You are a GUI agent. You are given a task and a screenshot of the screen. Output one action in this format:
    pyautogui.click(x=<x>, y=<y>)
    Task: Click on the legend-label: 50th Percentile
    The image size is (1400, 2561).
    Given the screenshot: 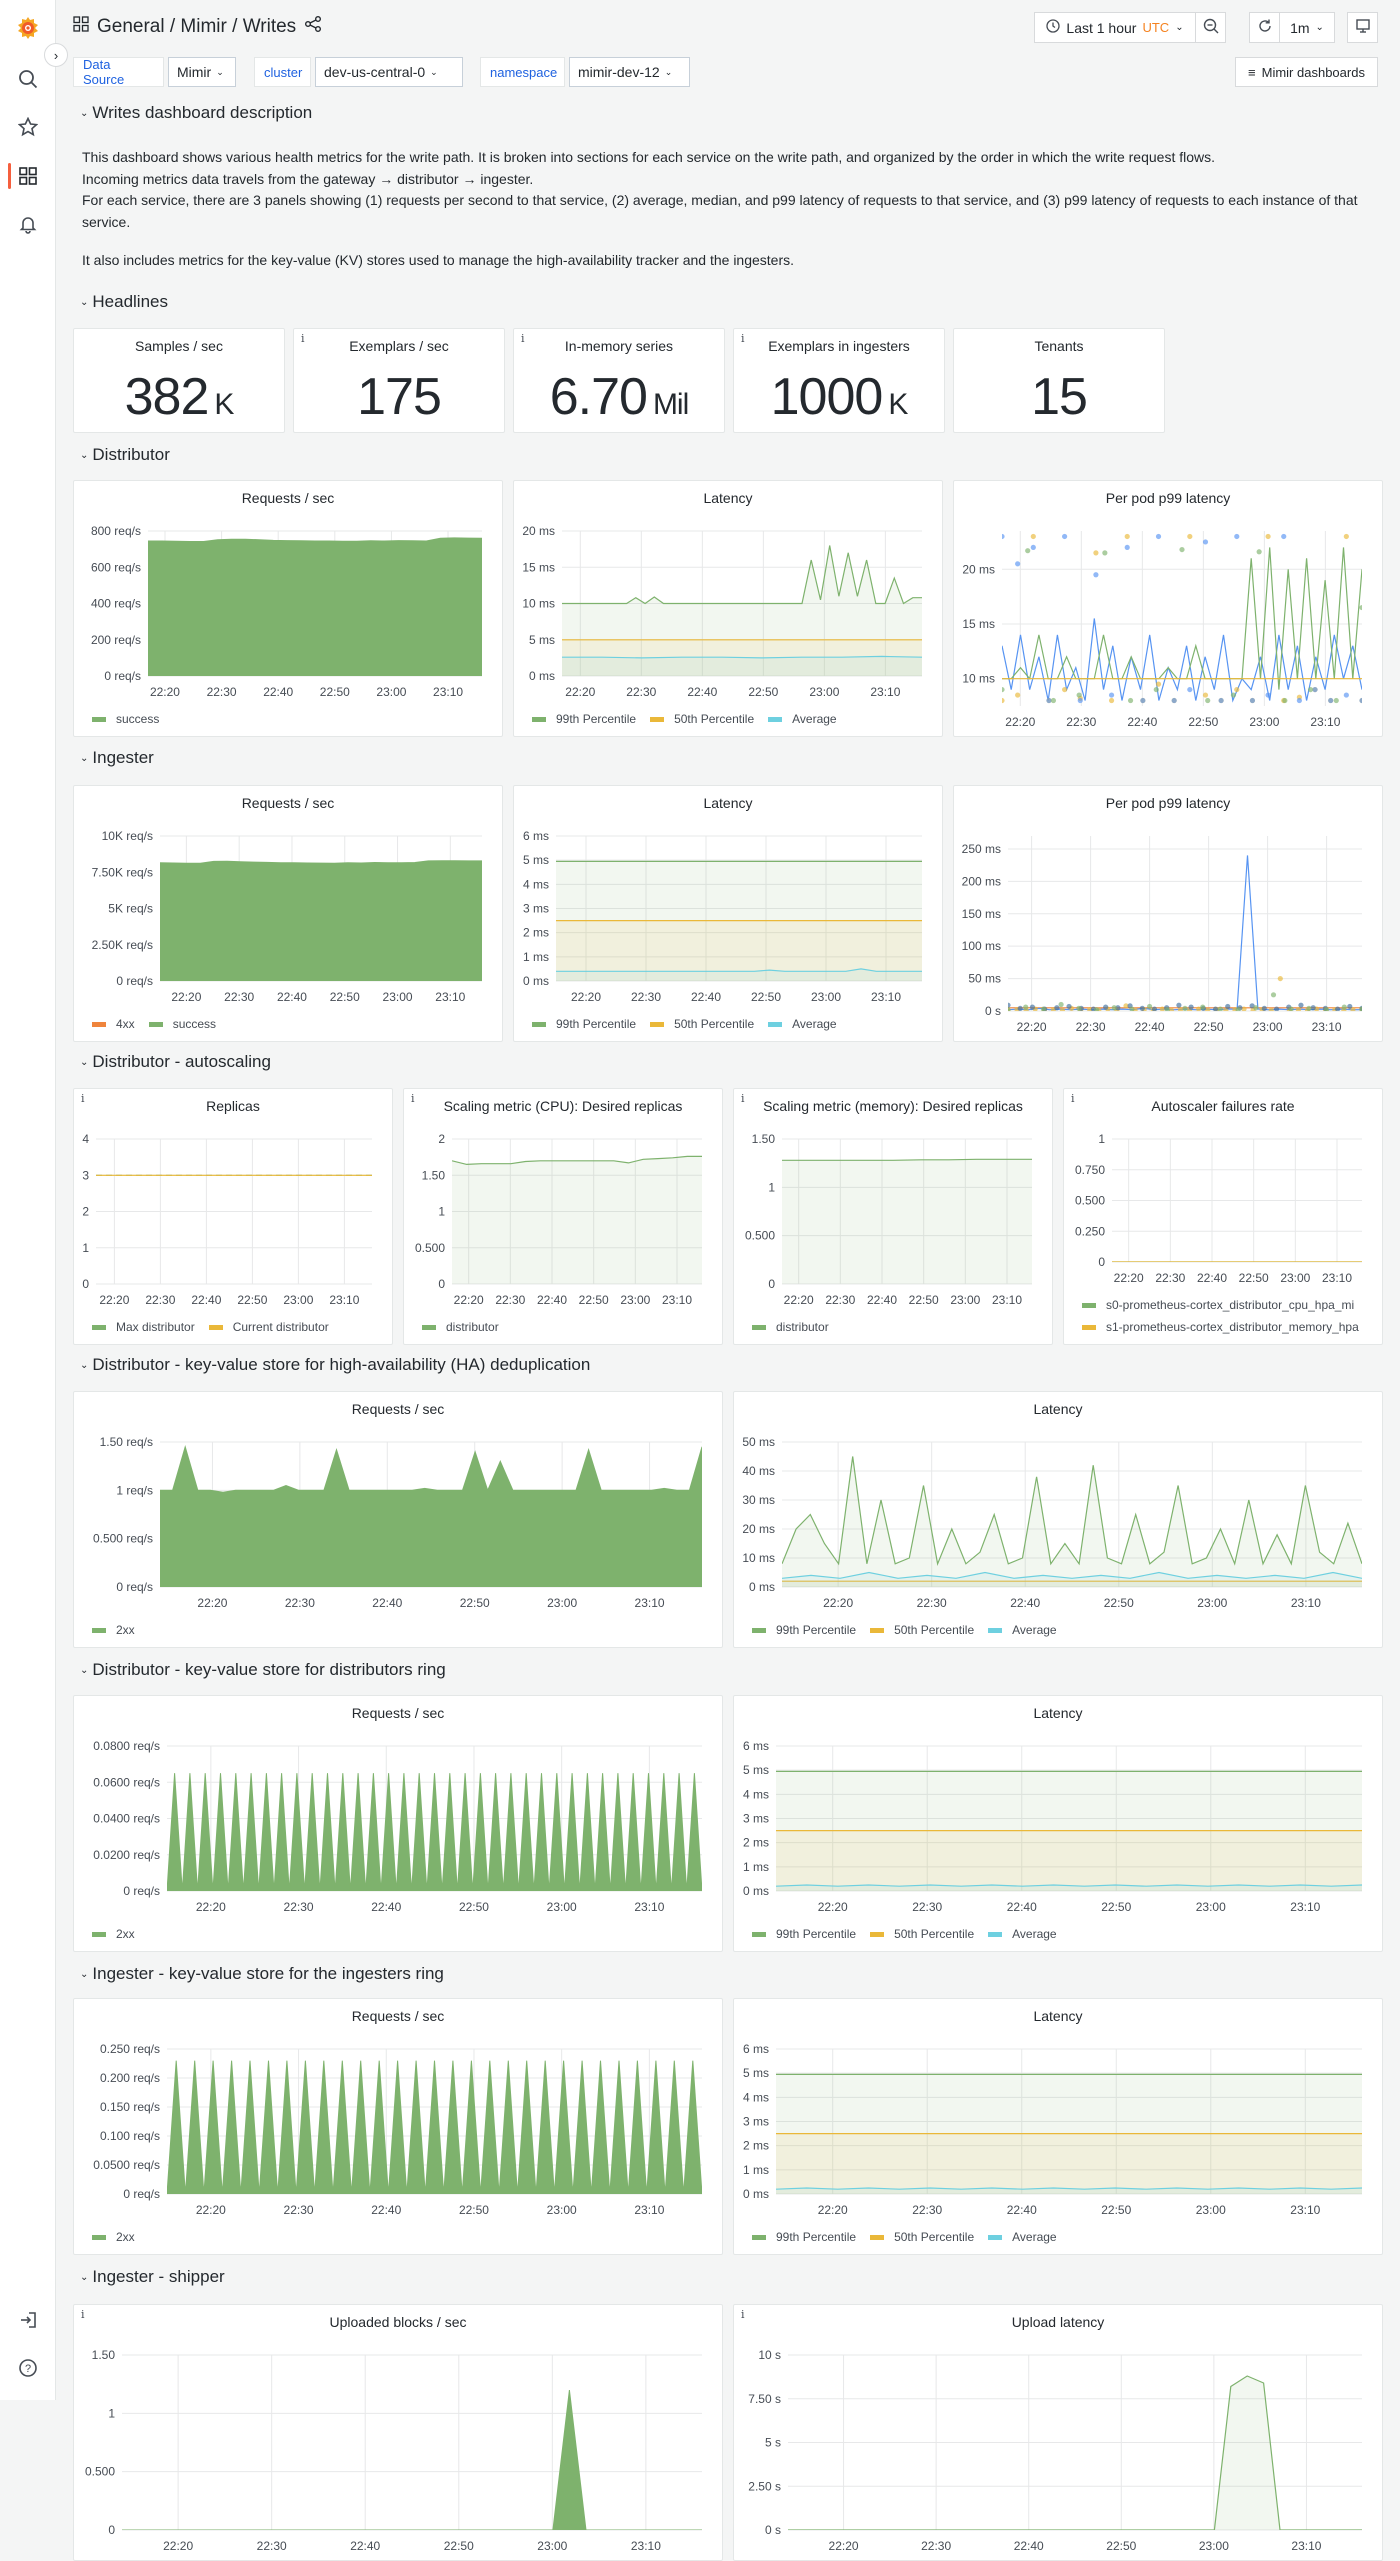 What is the action you would take?
    pyautogui.click(x=714, y=1024)
    